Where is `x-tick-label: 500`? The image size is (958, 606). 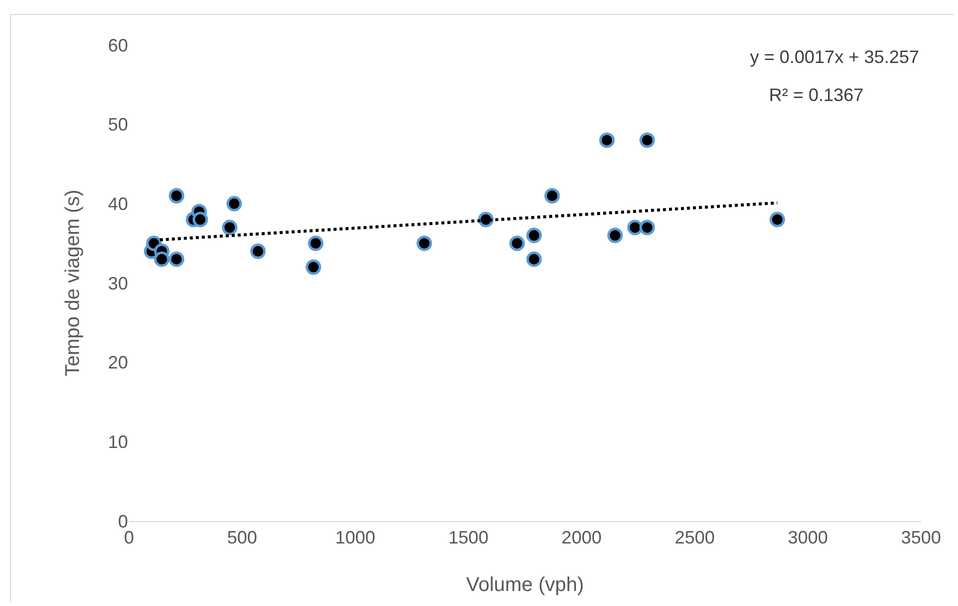 x-tick-label: 500 is located at coordinates (242, 538).